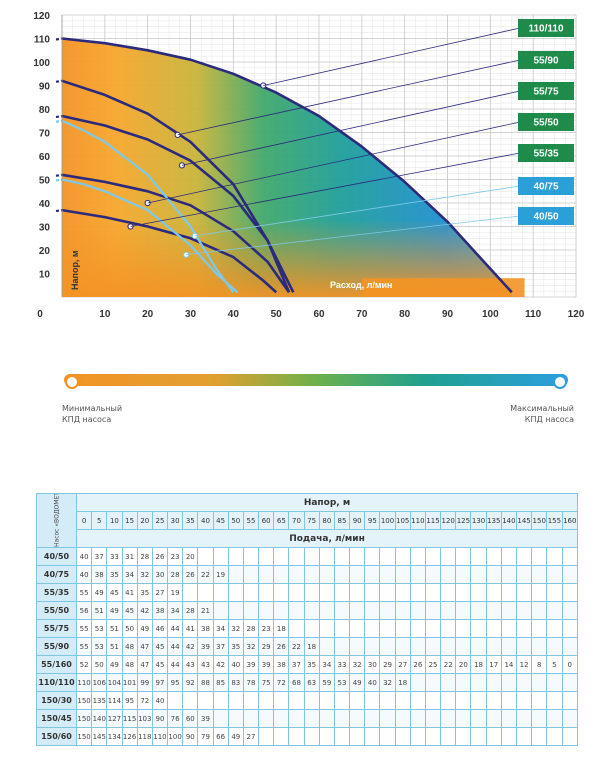 The width and height of the screenshot is (606, 762). I want to click on x-tick-label: 110, so click(533, 314).